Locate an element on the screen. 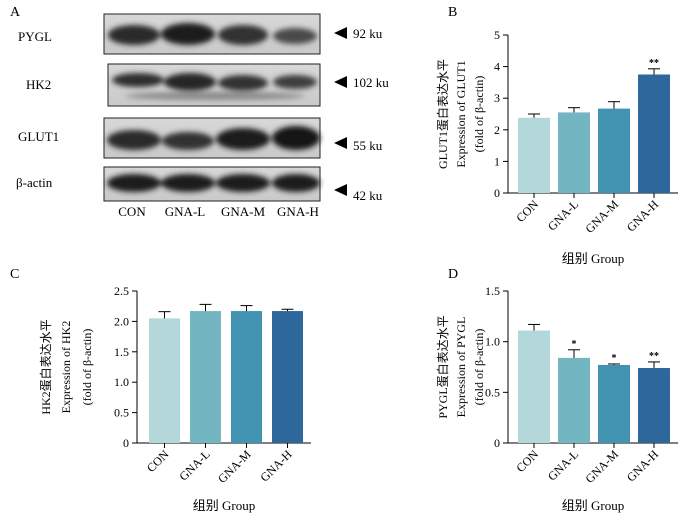 The height and width of the screenshot is (516, 700). chart-d-y-tick-label: 1.5 is located at coordinates (492, 291).